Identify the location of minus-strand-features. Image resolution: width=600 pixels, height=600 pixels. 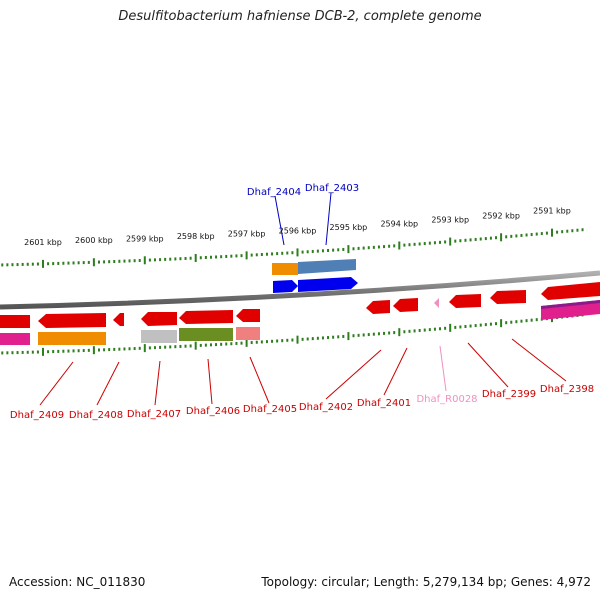
(300, 313).